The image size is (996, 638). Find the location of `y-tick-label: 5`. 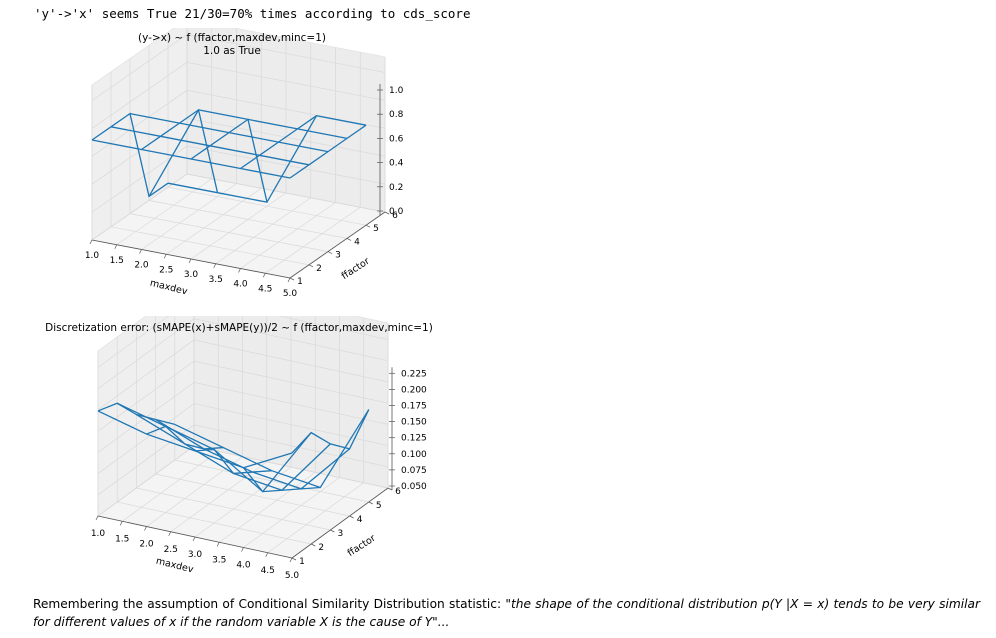

y-tick-label: 5 is located at coordinates (376, 229).